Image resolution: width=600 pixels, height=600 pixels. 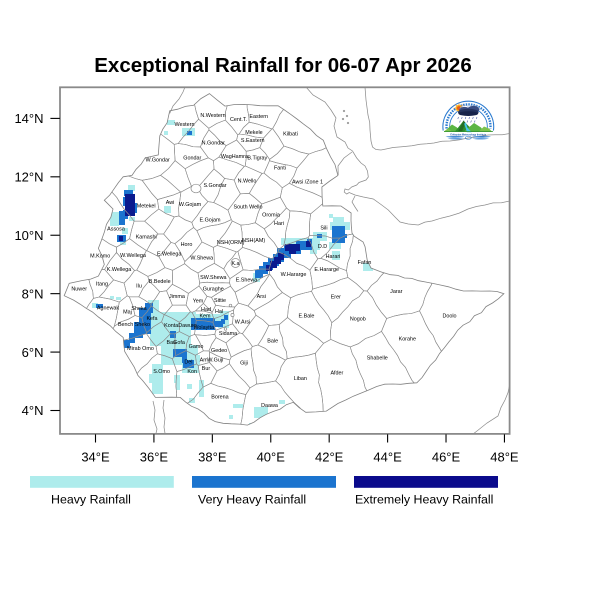 What do you see at coordinates (79, 290) in the screenshot?
I see `svg-text: Nuwer` at bounding box center [79, 290].